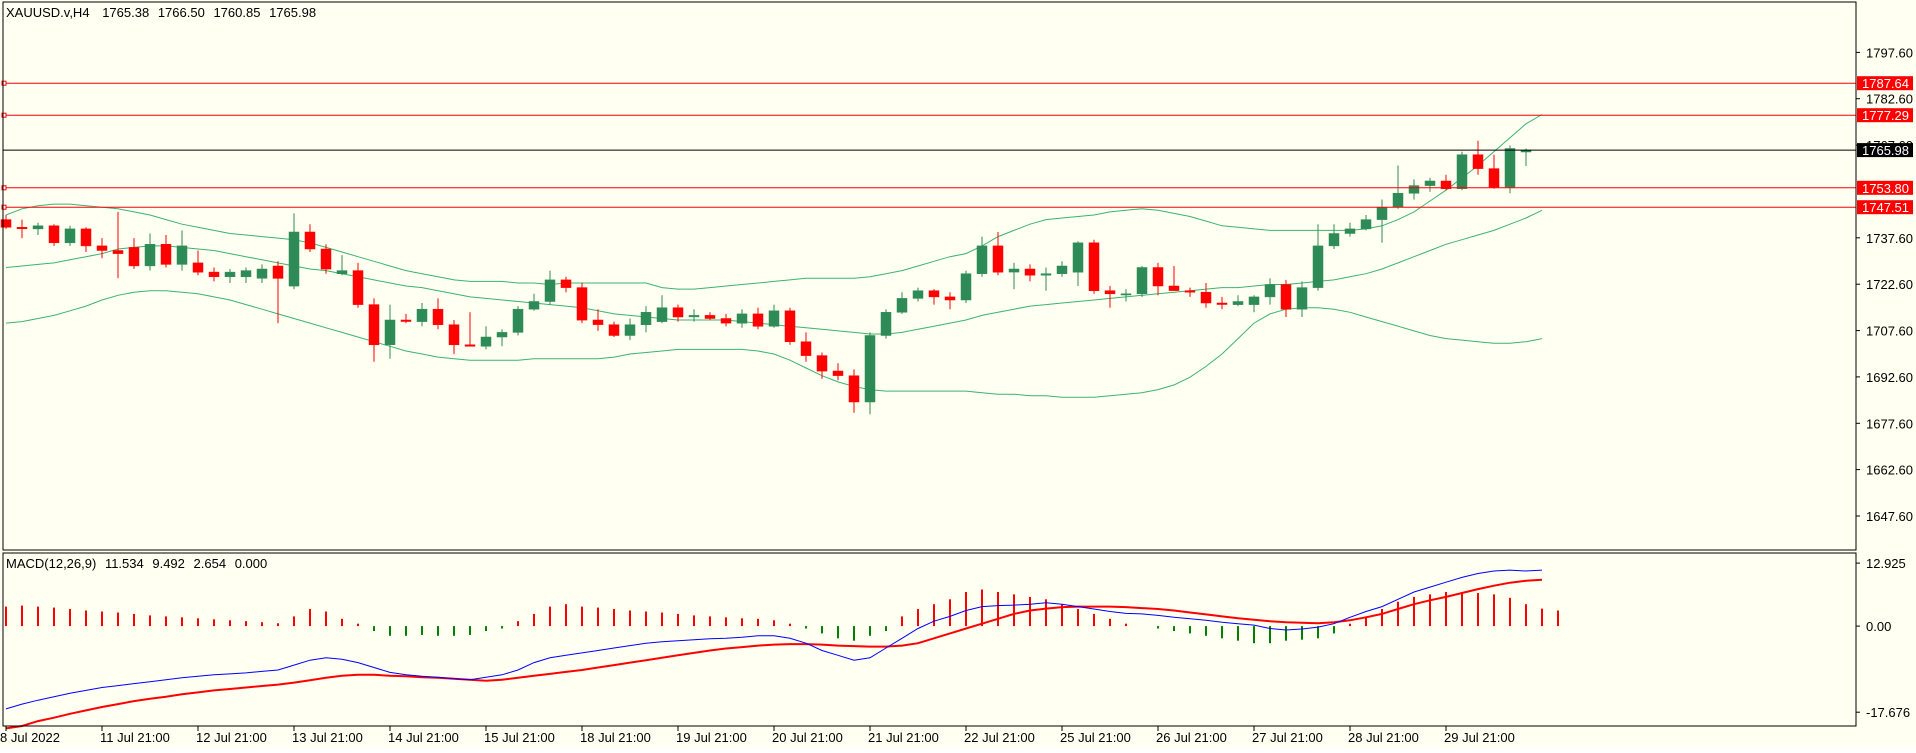 The height and width of the screenshot is (753, 1916). Describe the element at coordinates (1885, 207) in the screenshot. I see `level-price-label: 1747.51` at that location.